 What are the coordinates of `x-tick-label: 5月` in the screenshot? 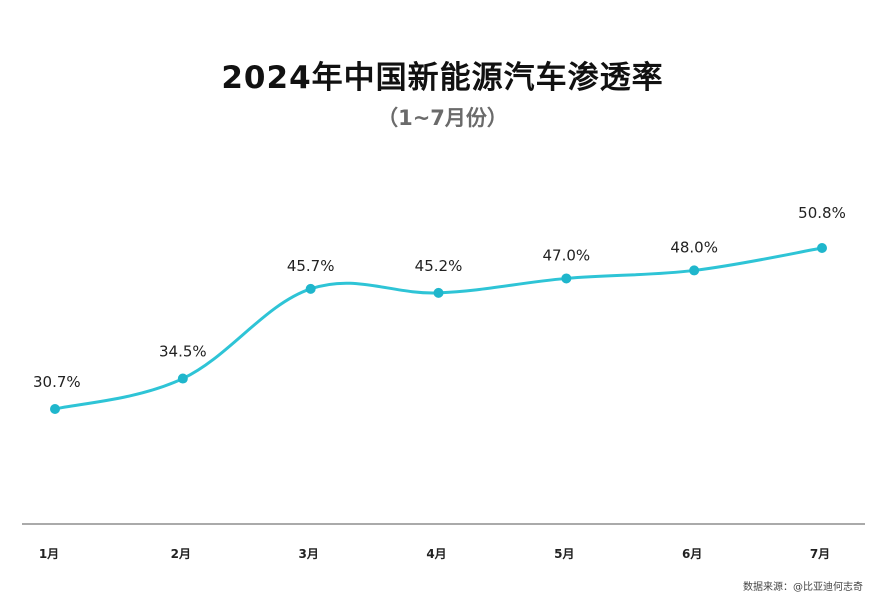 It's located at (564, 554).